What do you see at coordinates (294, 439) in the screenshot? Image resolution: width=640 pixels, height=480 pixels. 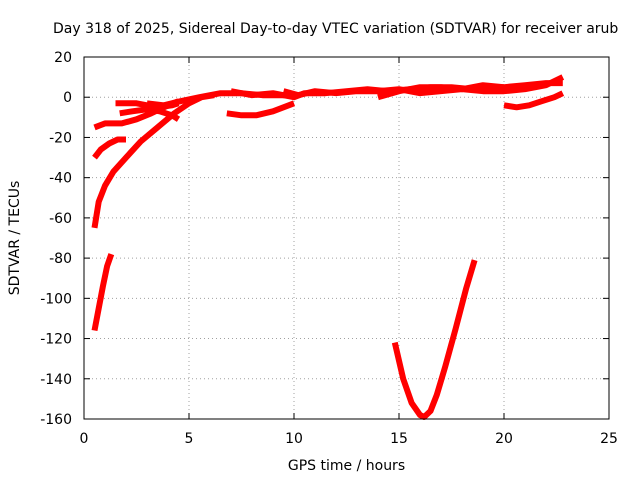 I see `x-tick-label: 10` at bounding box center [294, 439].